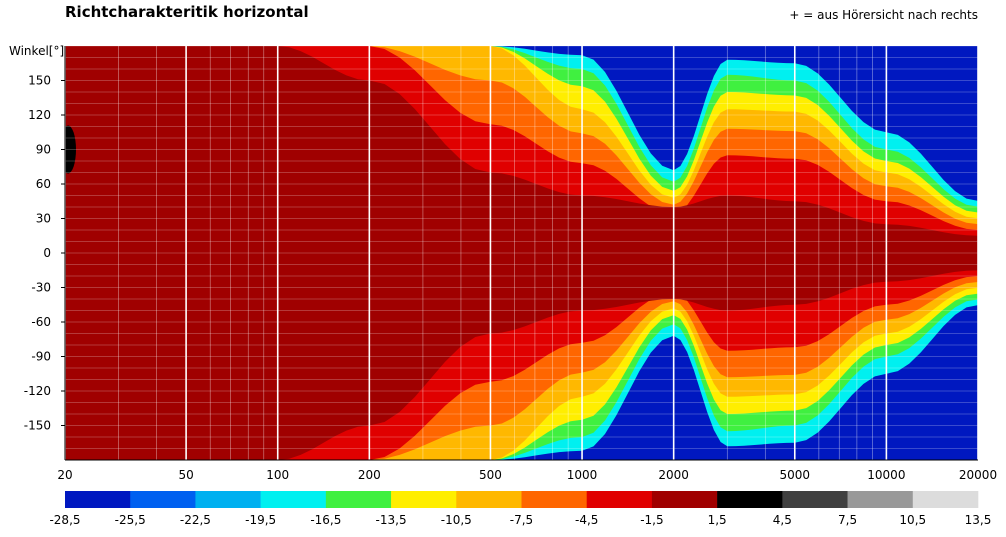  Describe the element at coordinates (37, 391) in the screenshot. I see `y-tick-label: -120` at that location.